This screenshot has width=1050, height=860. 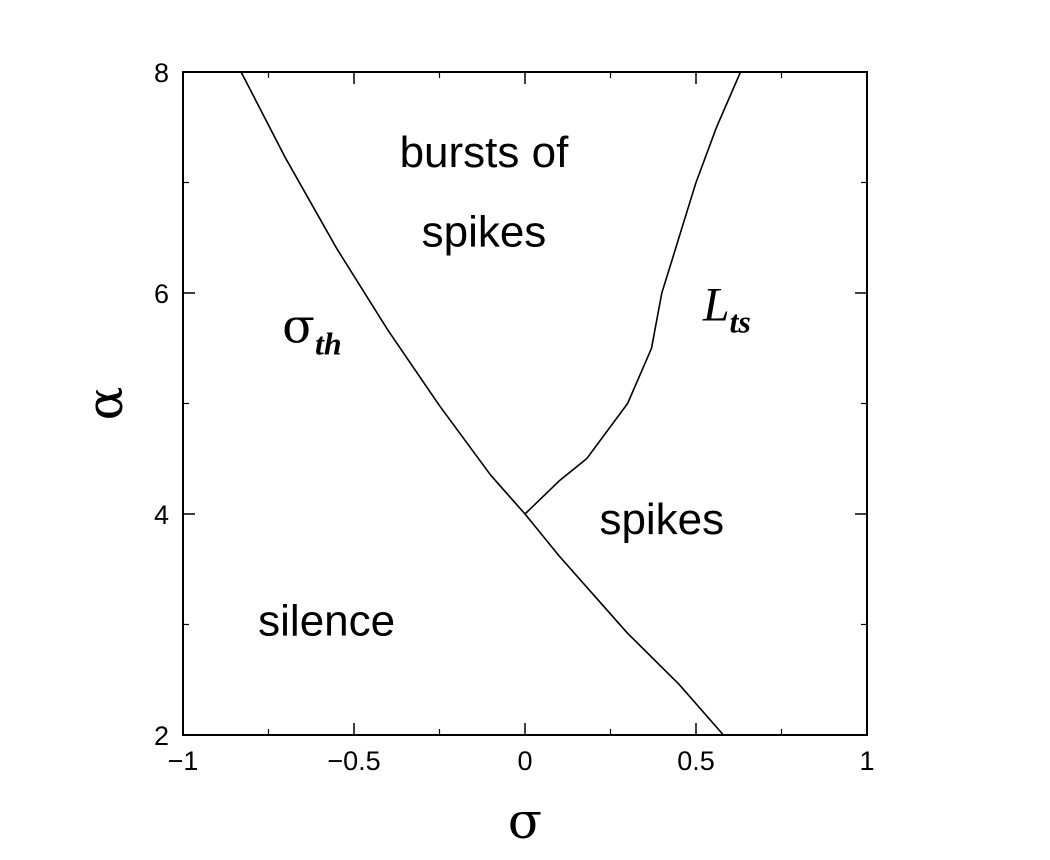 I want to click on x-tick-label: −0.5, so click(x=353, y=761).